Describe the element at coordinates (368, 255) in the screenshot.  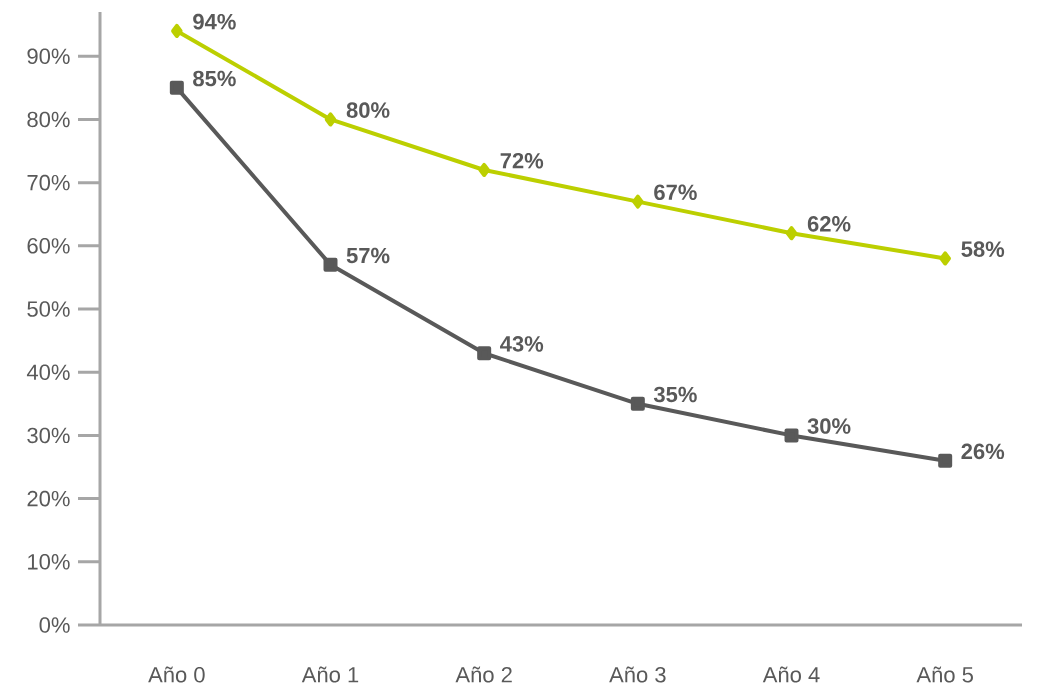
I see `data-label: 57%` at that location.